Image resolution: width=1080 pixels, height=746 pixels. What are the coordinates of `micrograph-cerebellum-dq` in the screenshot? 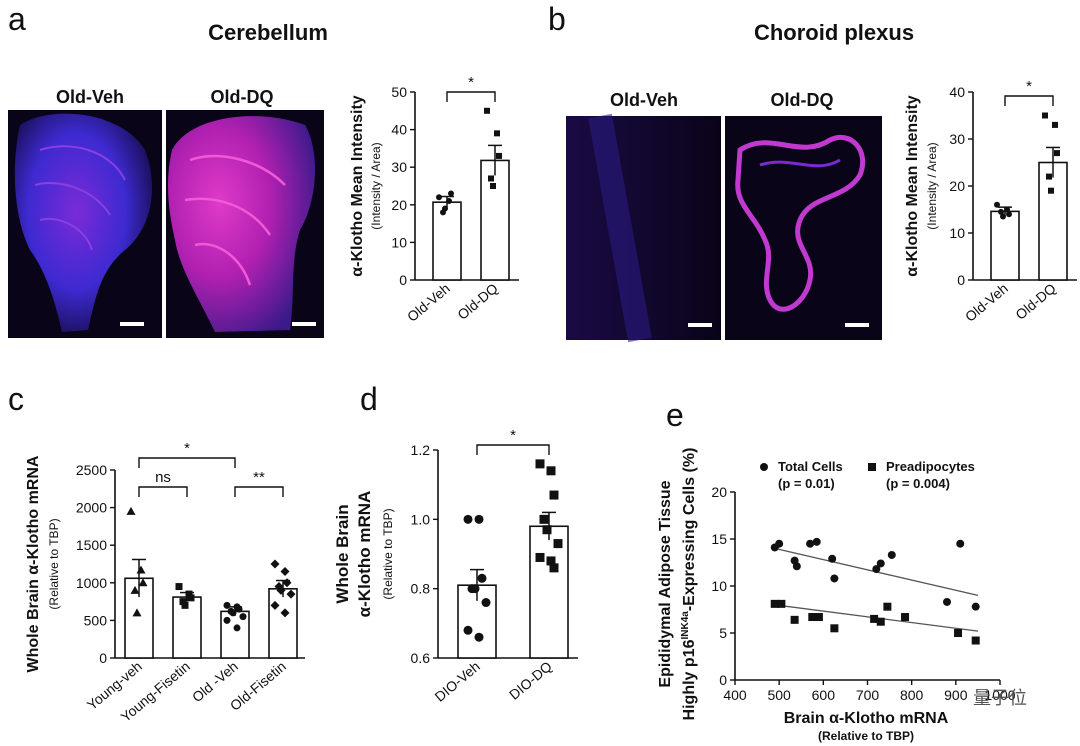 It's located at (245, 224).